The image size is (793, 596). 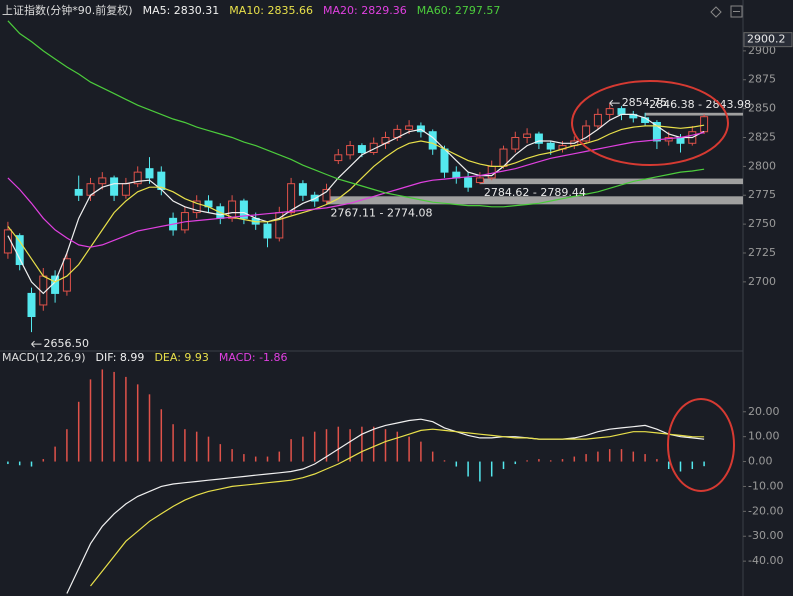 I want to click on legend-entry: DIF: 8.99, so click(x=120, y=357).